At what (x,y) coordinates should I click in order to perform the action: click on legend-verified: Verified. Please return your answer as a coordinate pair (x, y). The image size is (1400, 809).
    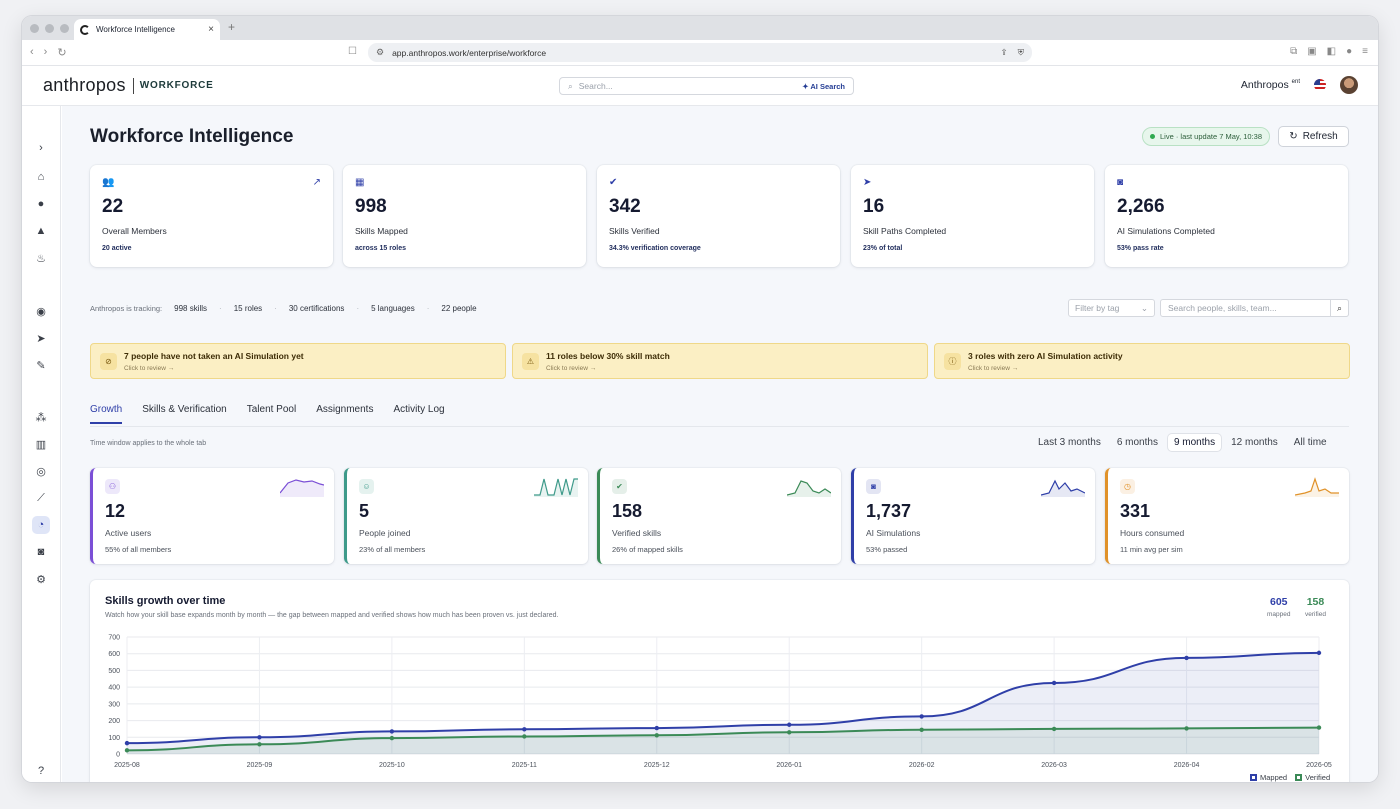
    Looking at the image, I should click on (1312, 777).